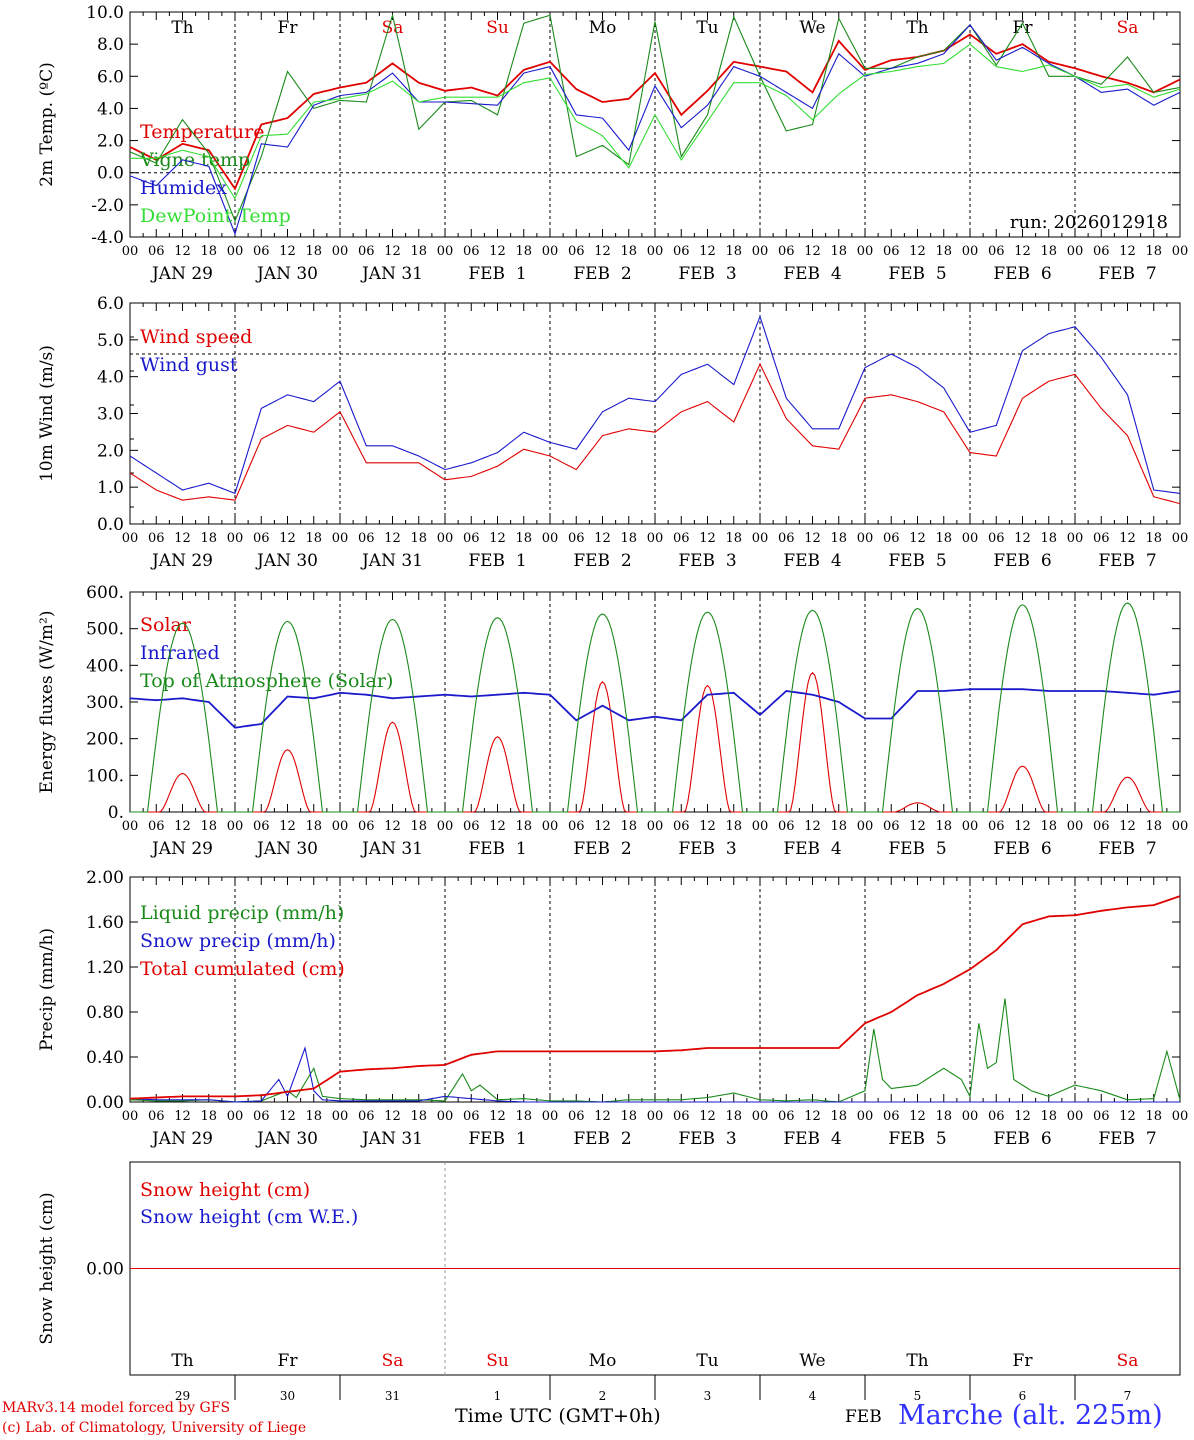 This screenshot has height=1440, width=1194. Describe the element at coordinates (181, 849) in the screenshot. I see `energy-date-label: JAN 29` at that location.